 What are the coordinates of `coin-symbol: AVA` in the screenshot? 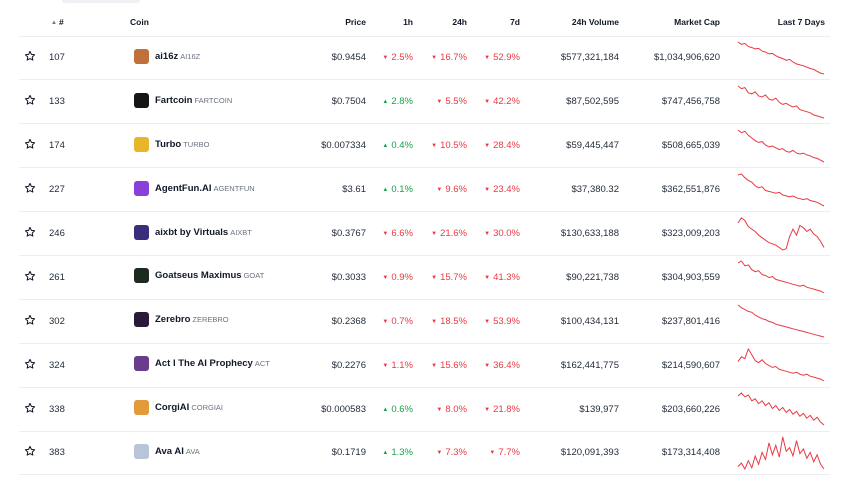 It's located at (192, 451).